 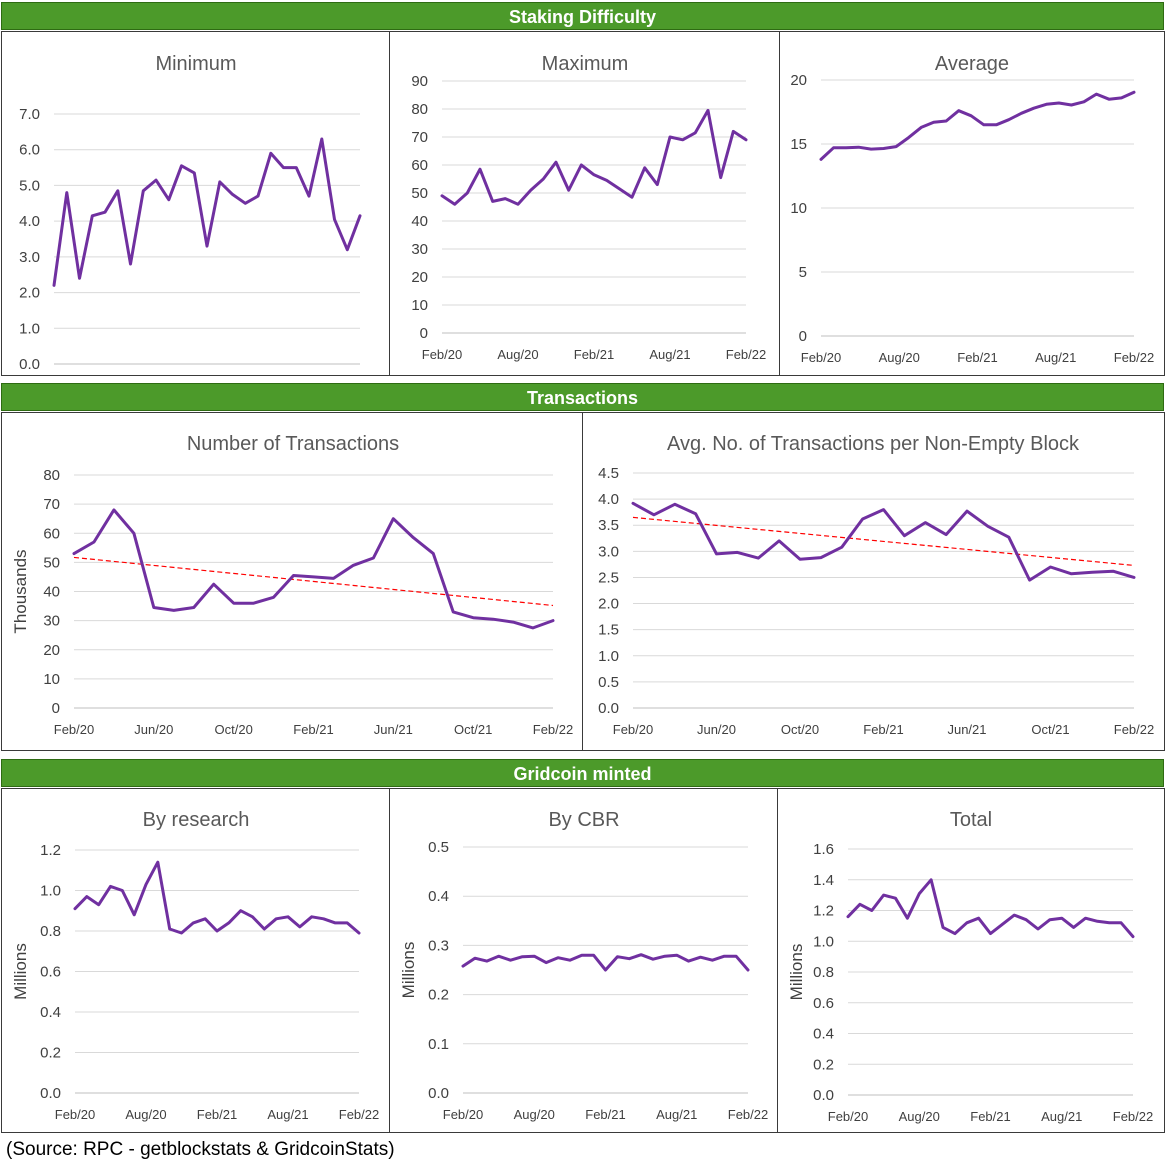 I want to click on y-tick-label: 10, so click(x=419, y=305).